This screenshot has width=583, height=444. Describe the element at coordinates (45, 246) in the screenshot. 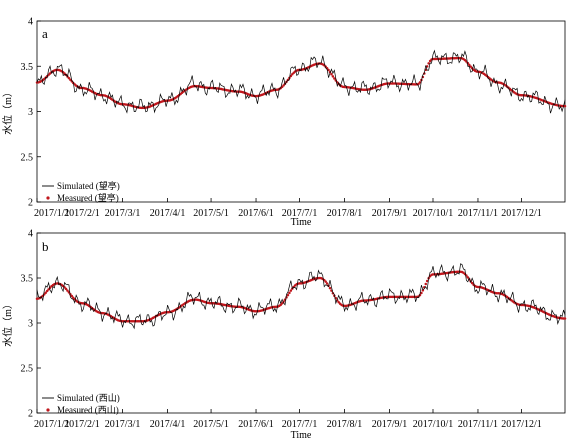

I see `panel-label: b` at that location.